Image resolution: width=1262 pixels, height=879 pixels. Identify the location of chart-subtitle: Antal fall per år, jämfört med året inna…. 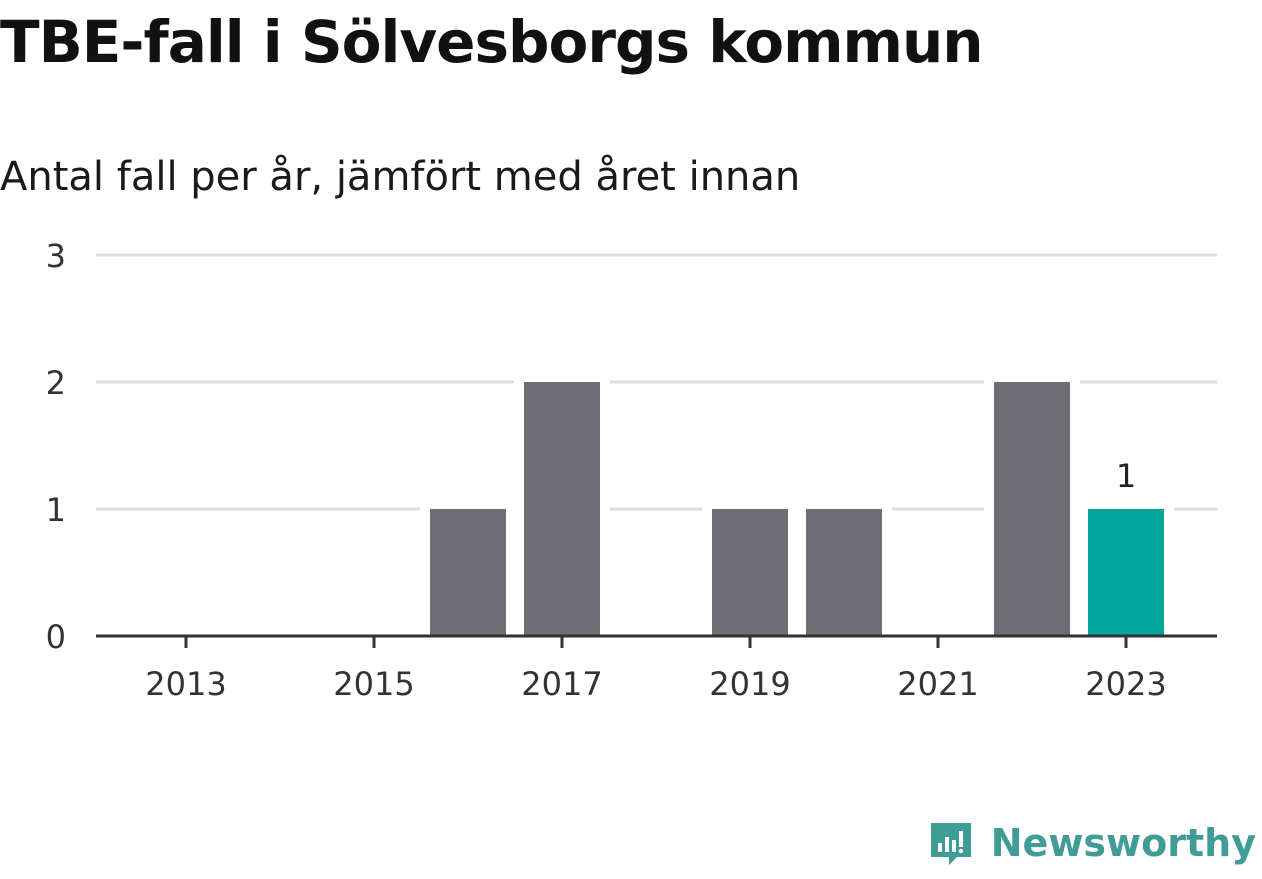
(400, 177).